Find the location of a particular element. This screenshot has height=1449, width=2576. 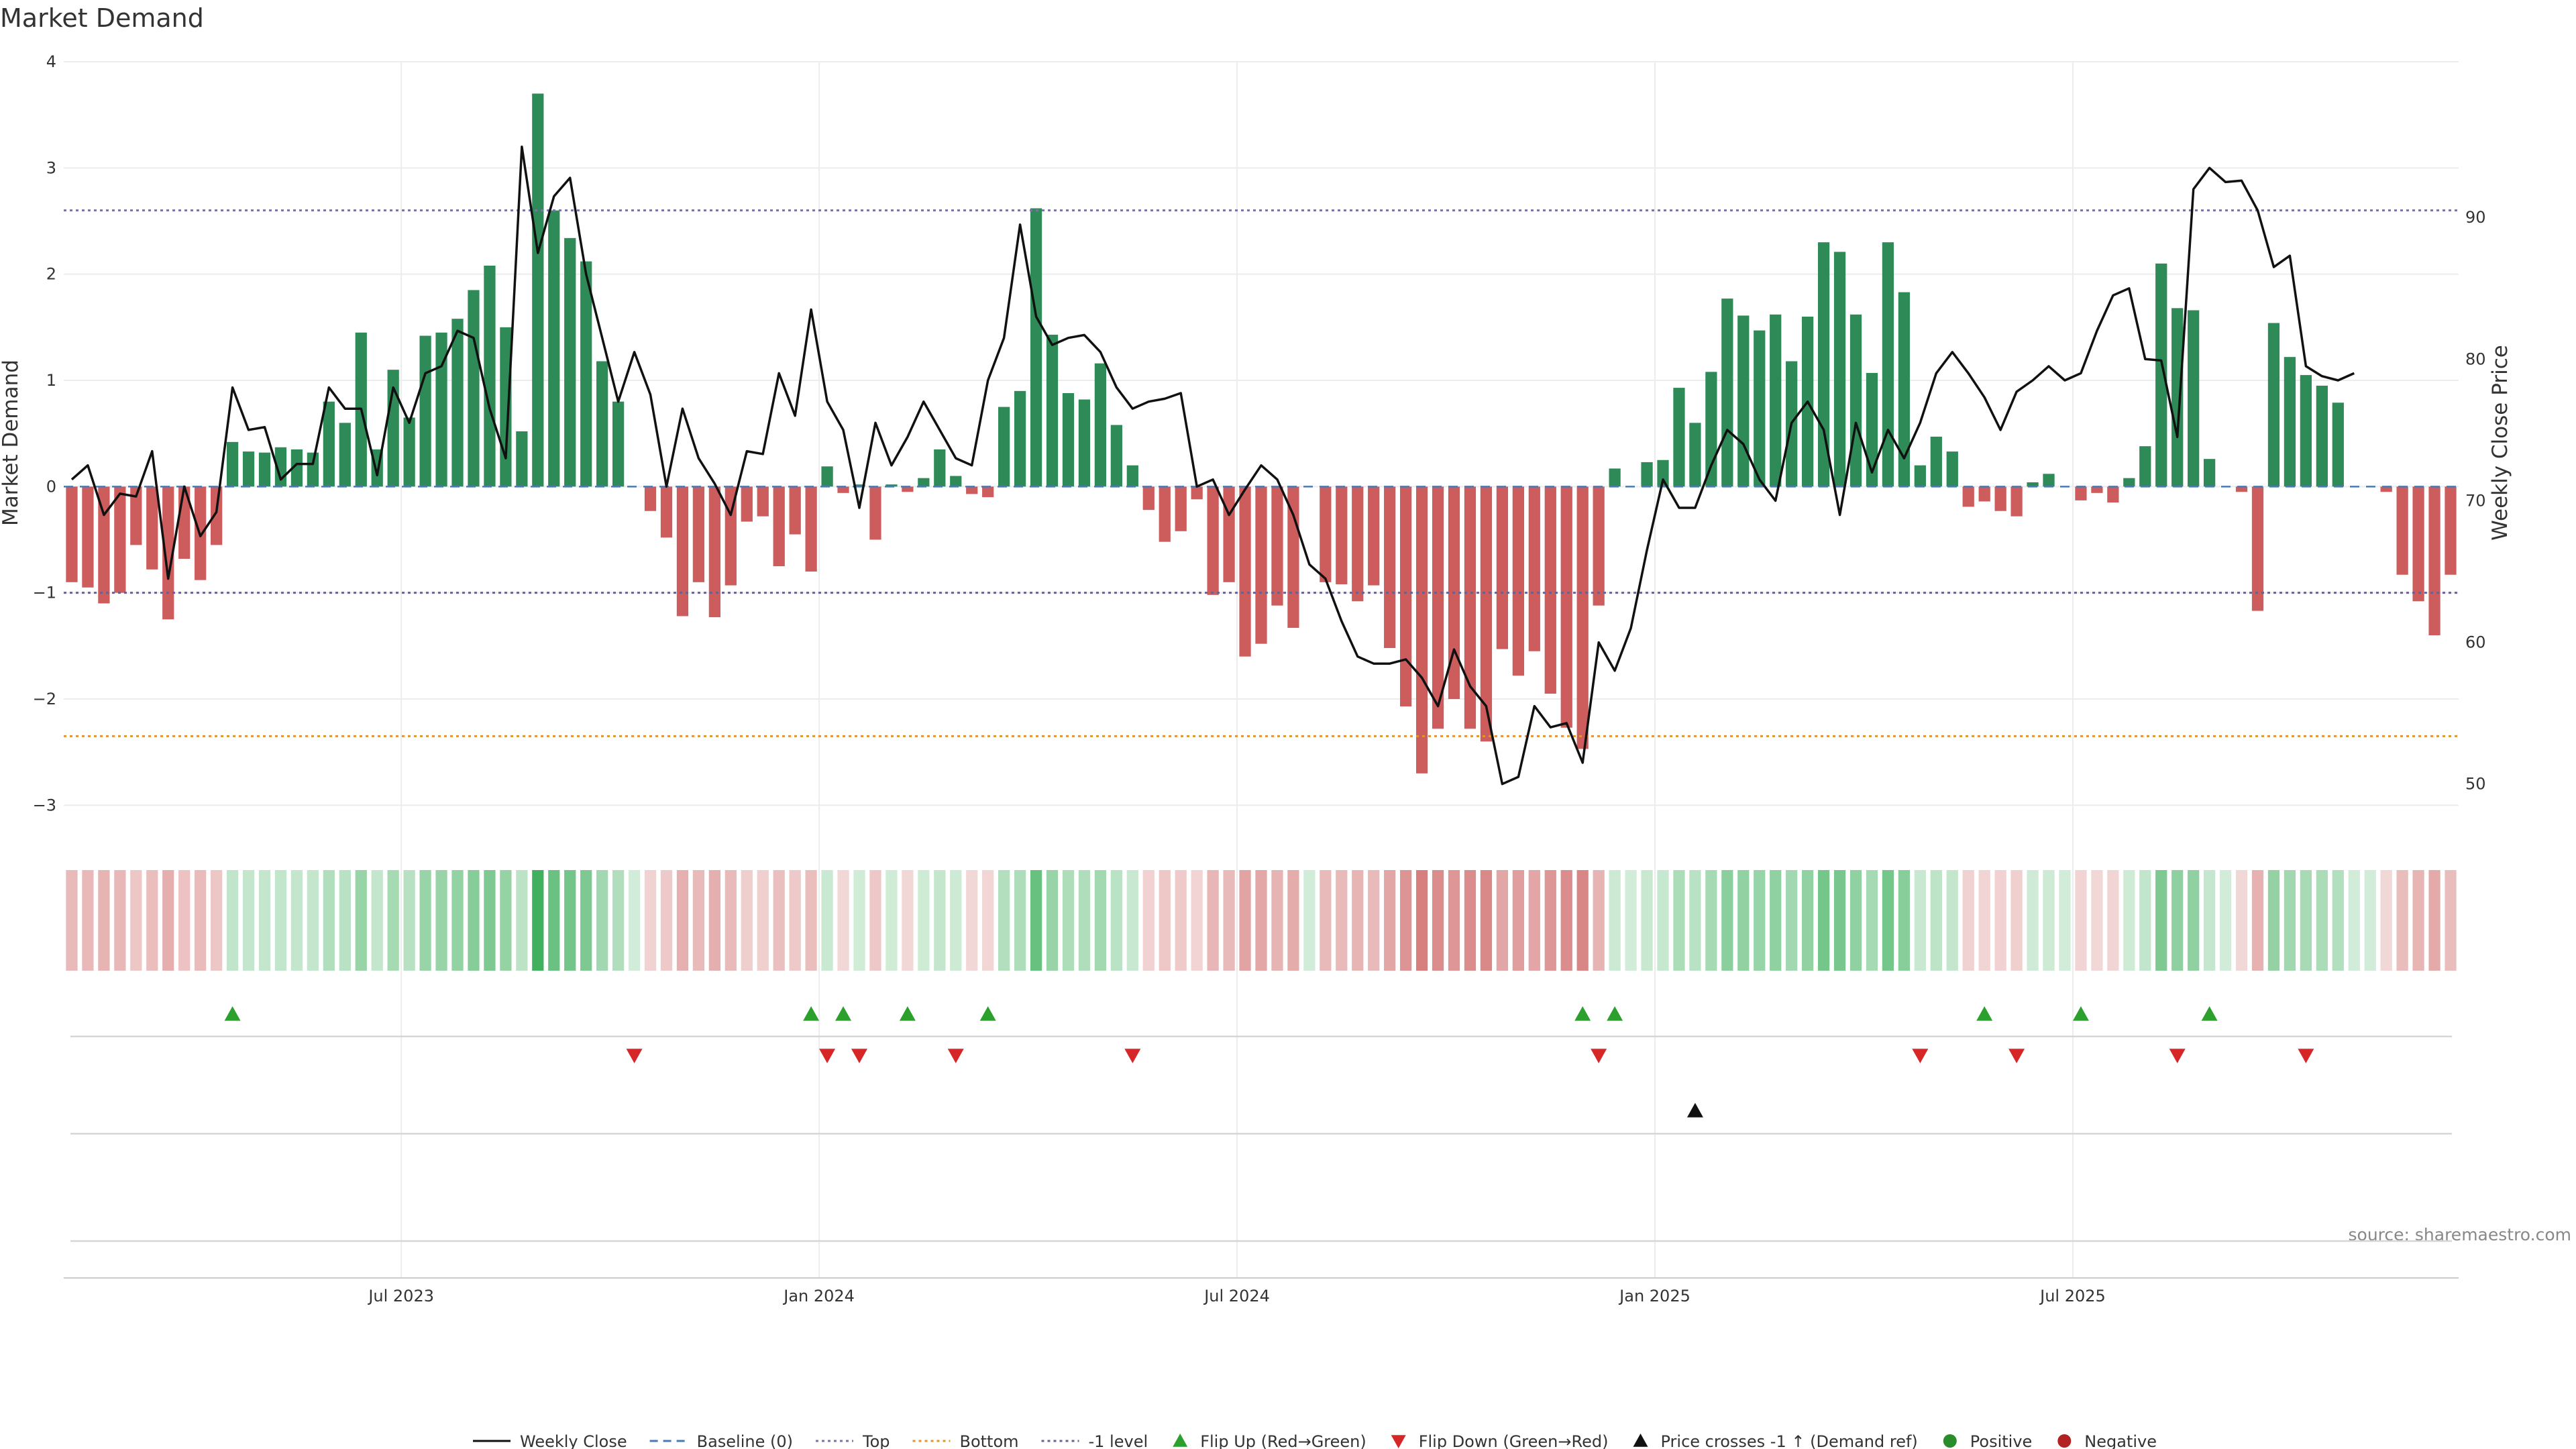

legend-label: Positive is located at coordinates (2001, 1440).